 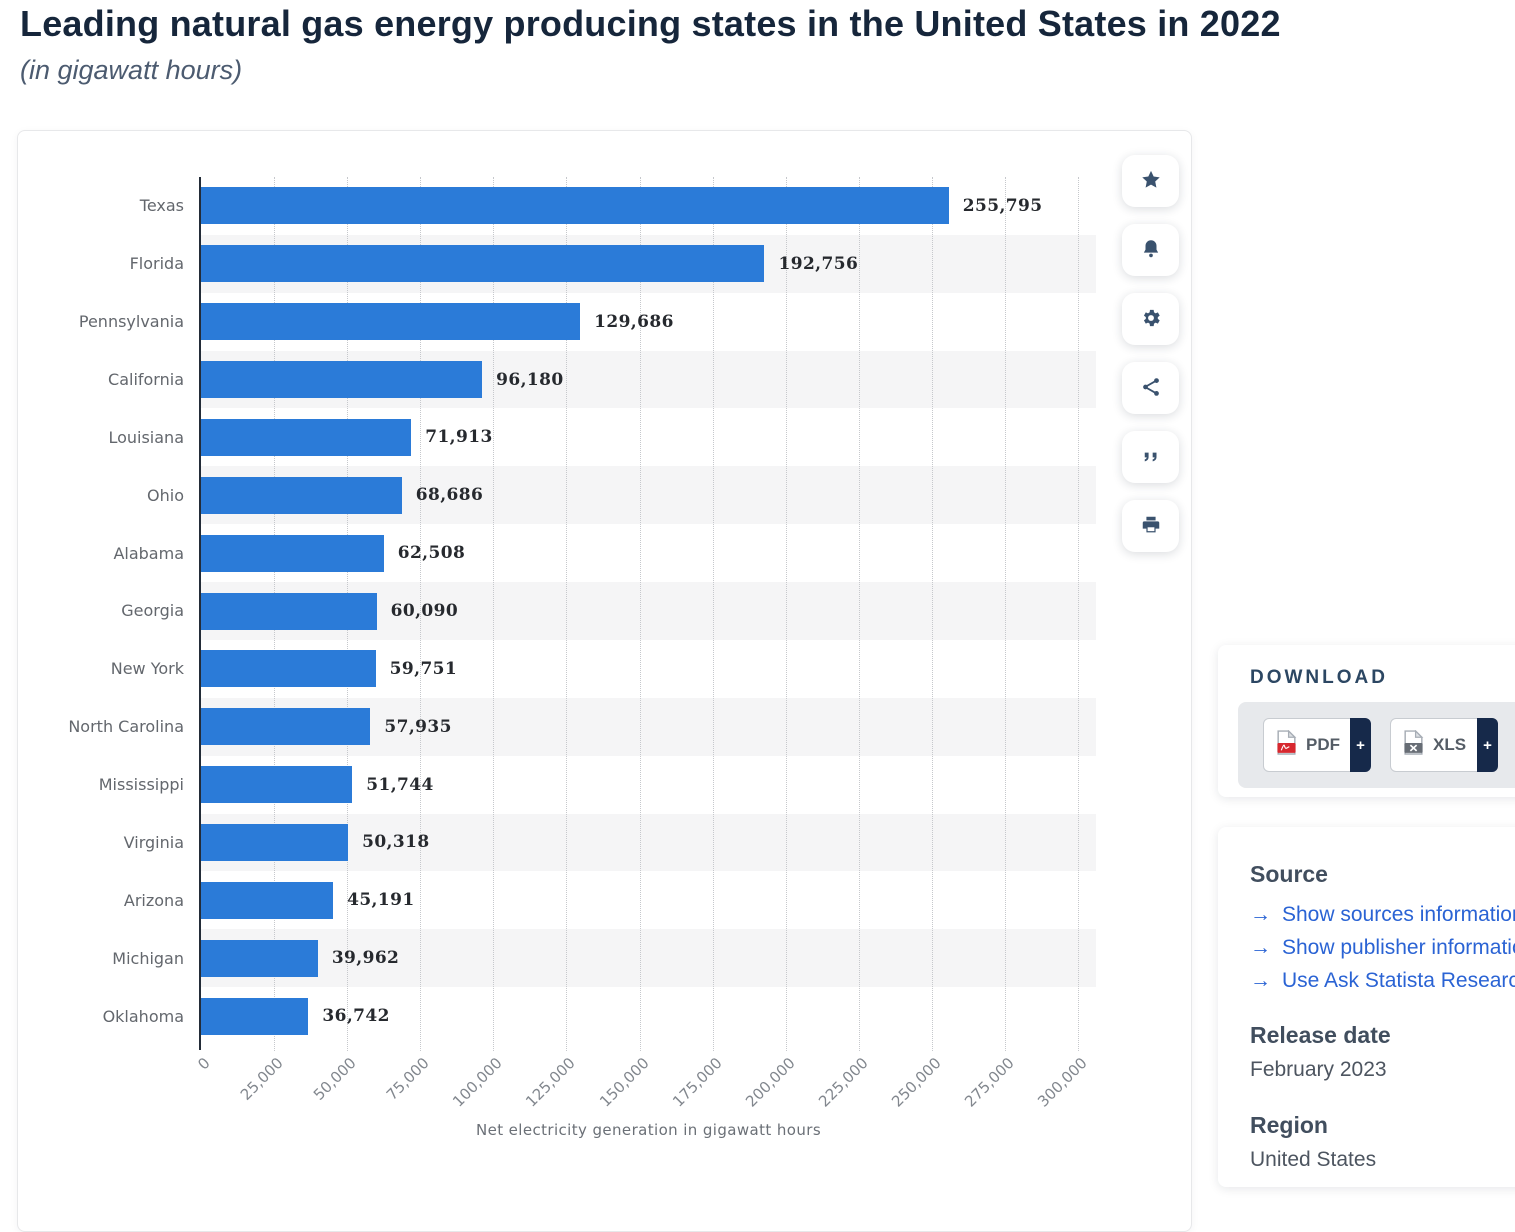 I want to click on chart-toolbar, so click(x=1150, y=353).